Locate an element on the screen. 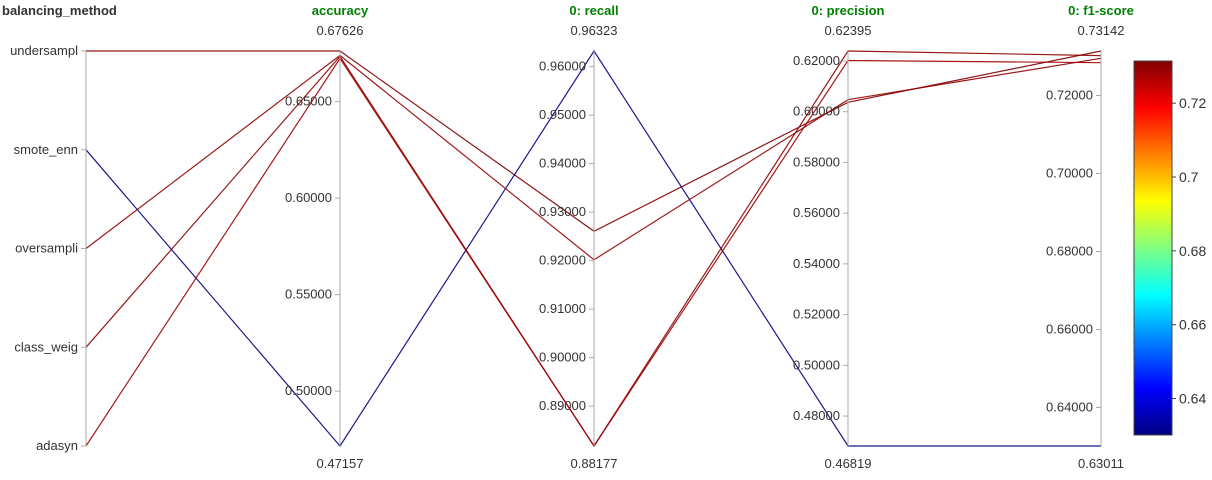  tick-label: 0.55000 is located at coordinates (308, 294).